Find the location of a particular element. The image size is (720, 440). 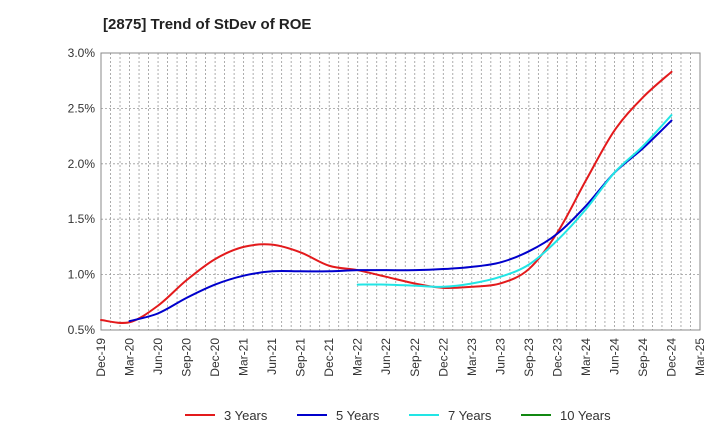

legend-label: 5 Years is located at coordinates (358, 415).